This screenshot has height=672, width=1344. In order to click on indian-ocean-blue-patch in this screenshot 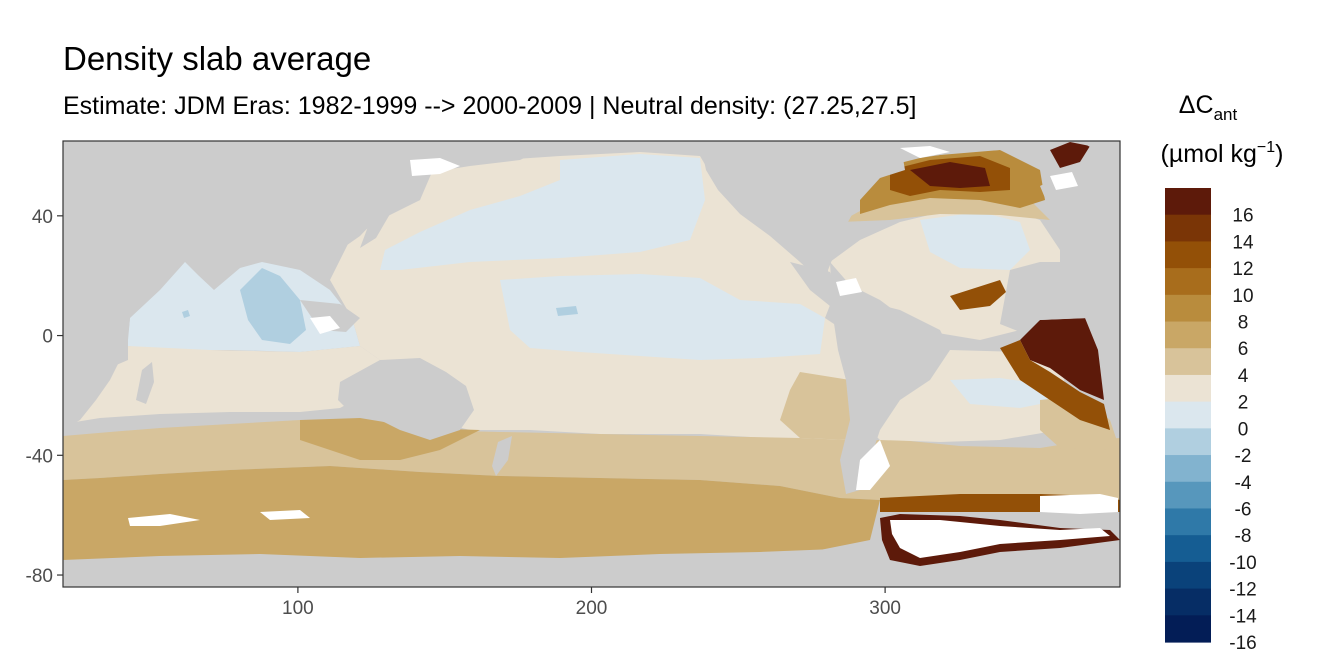, I will do `click(273, 306)`.